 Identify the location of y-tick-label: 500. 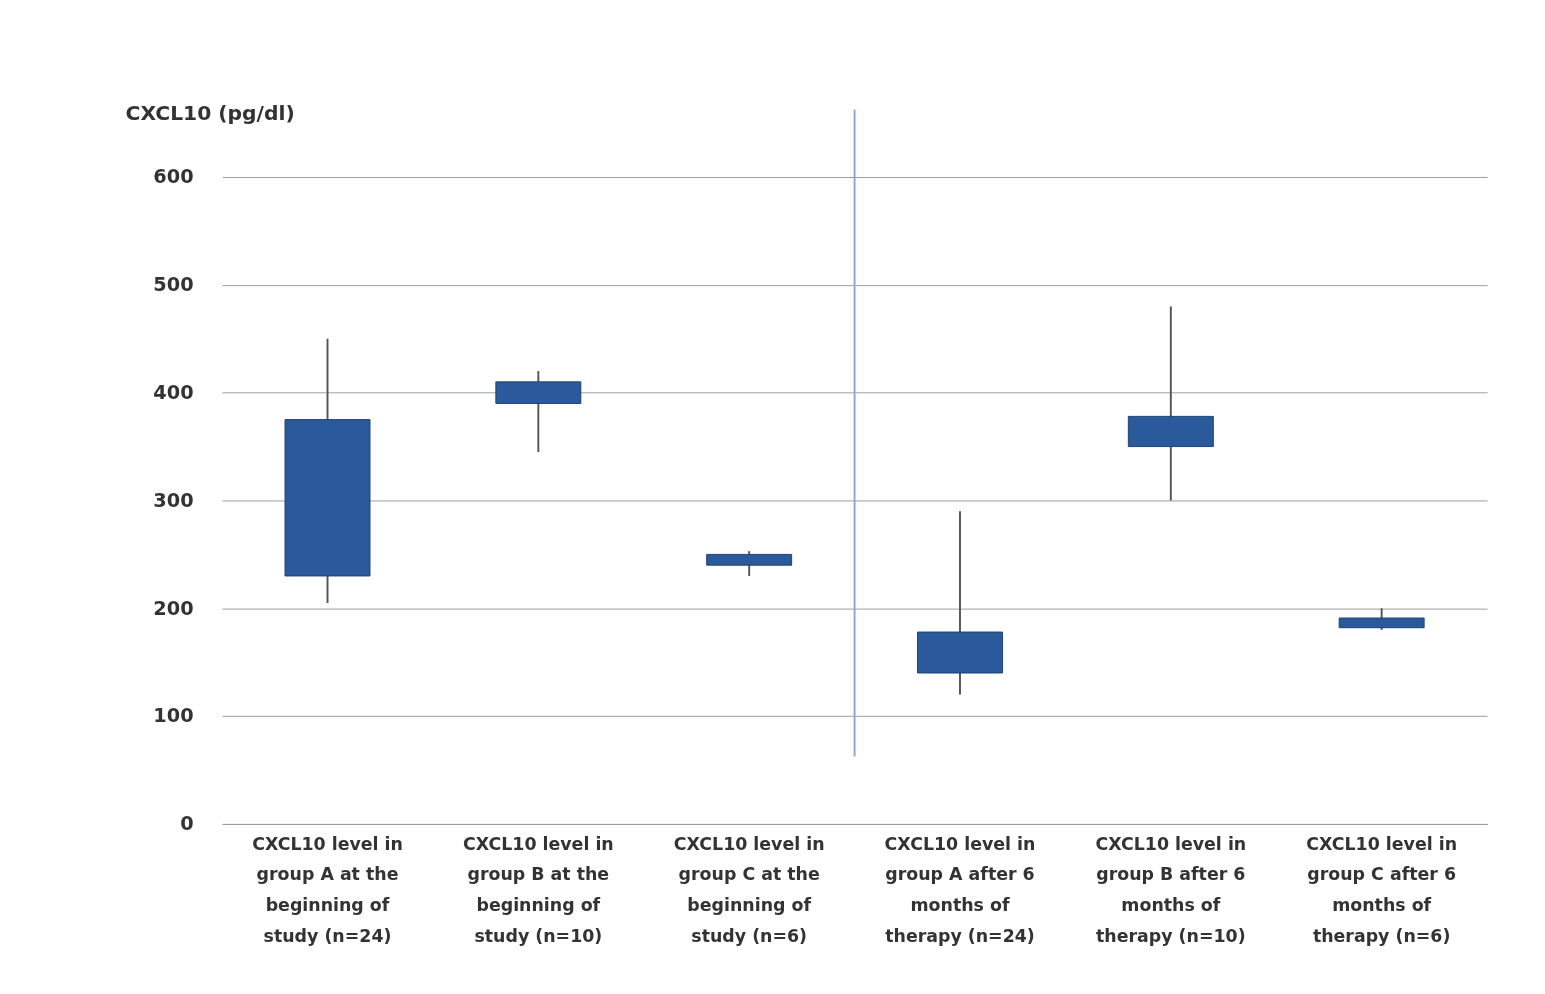
(173, 285).